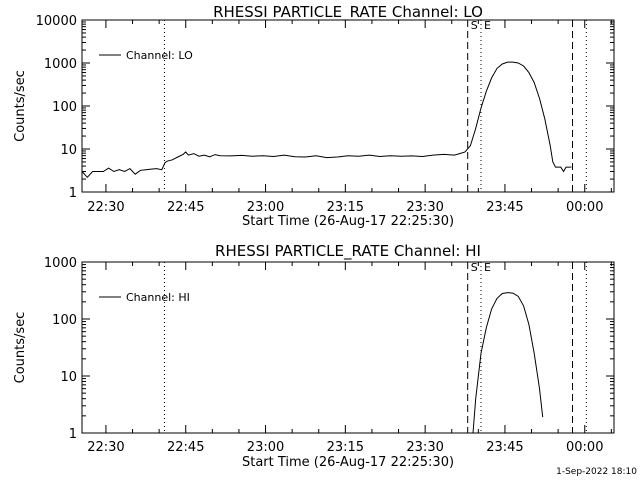  I want to click on legend-entry: Channel: LO, so click(159, 55).